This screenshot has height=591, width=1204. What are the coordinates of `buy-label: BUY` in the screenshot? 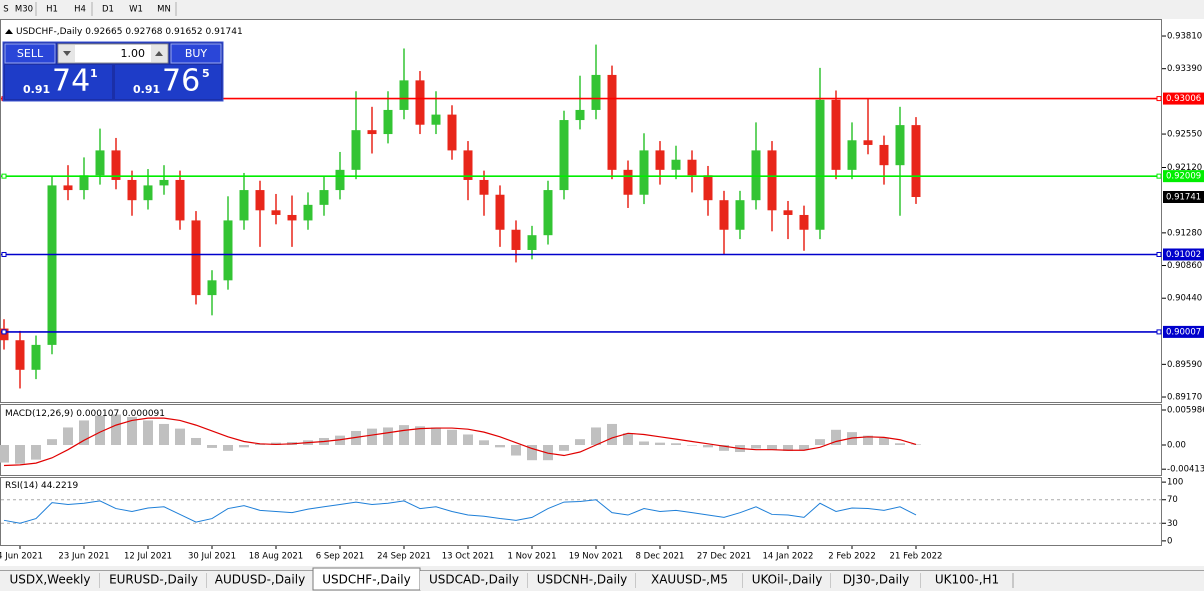 It's located at (196, 53).